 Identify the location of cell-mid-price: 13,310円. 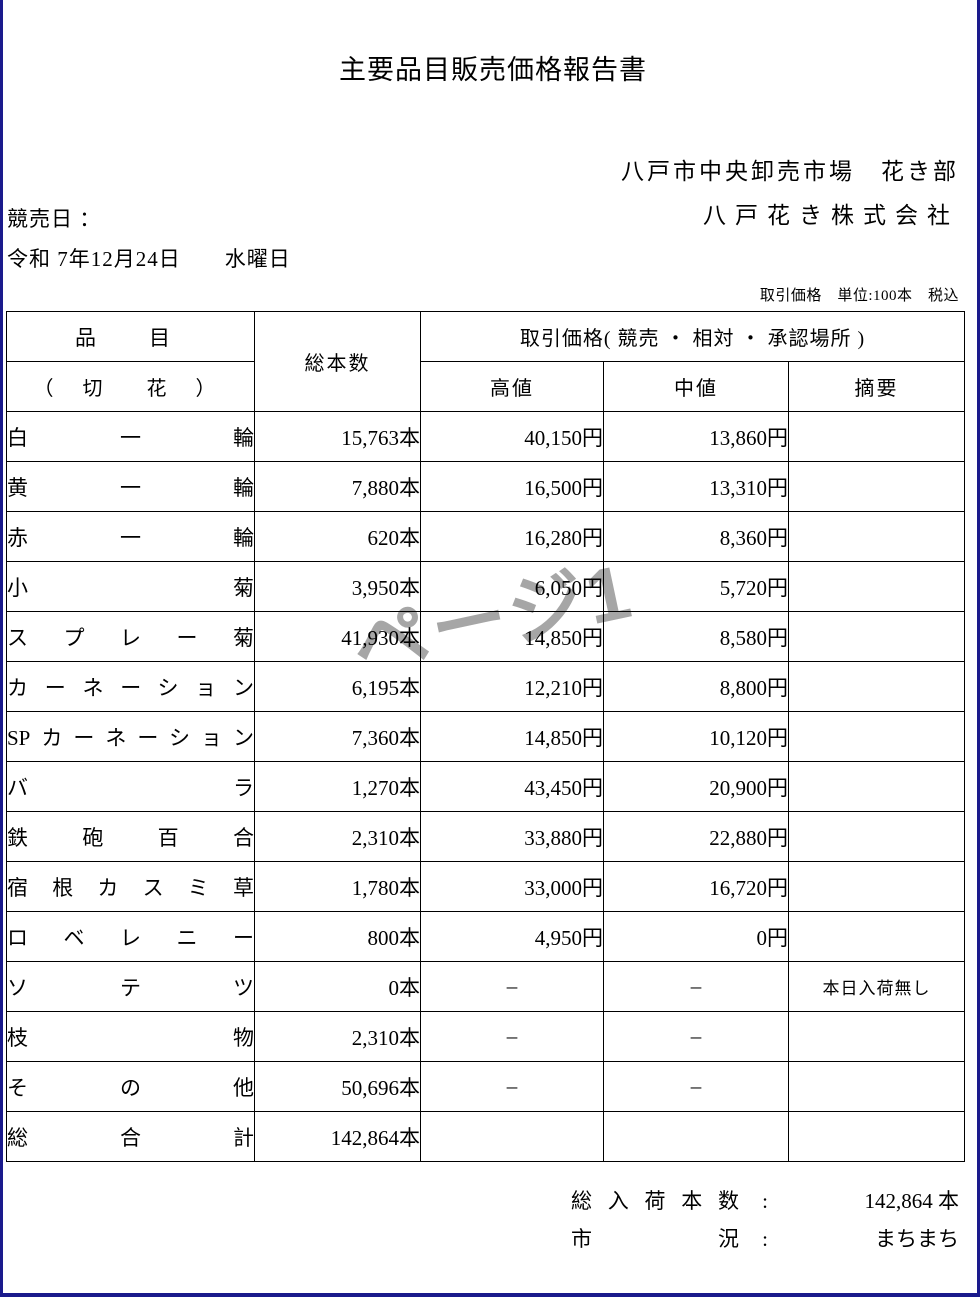
(696, 486).